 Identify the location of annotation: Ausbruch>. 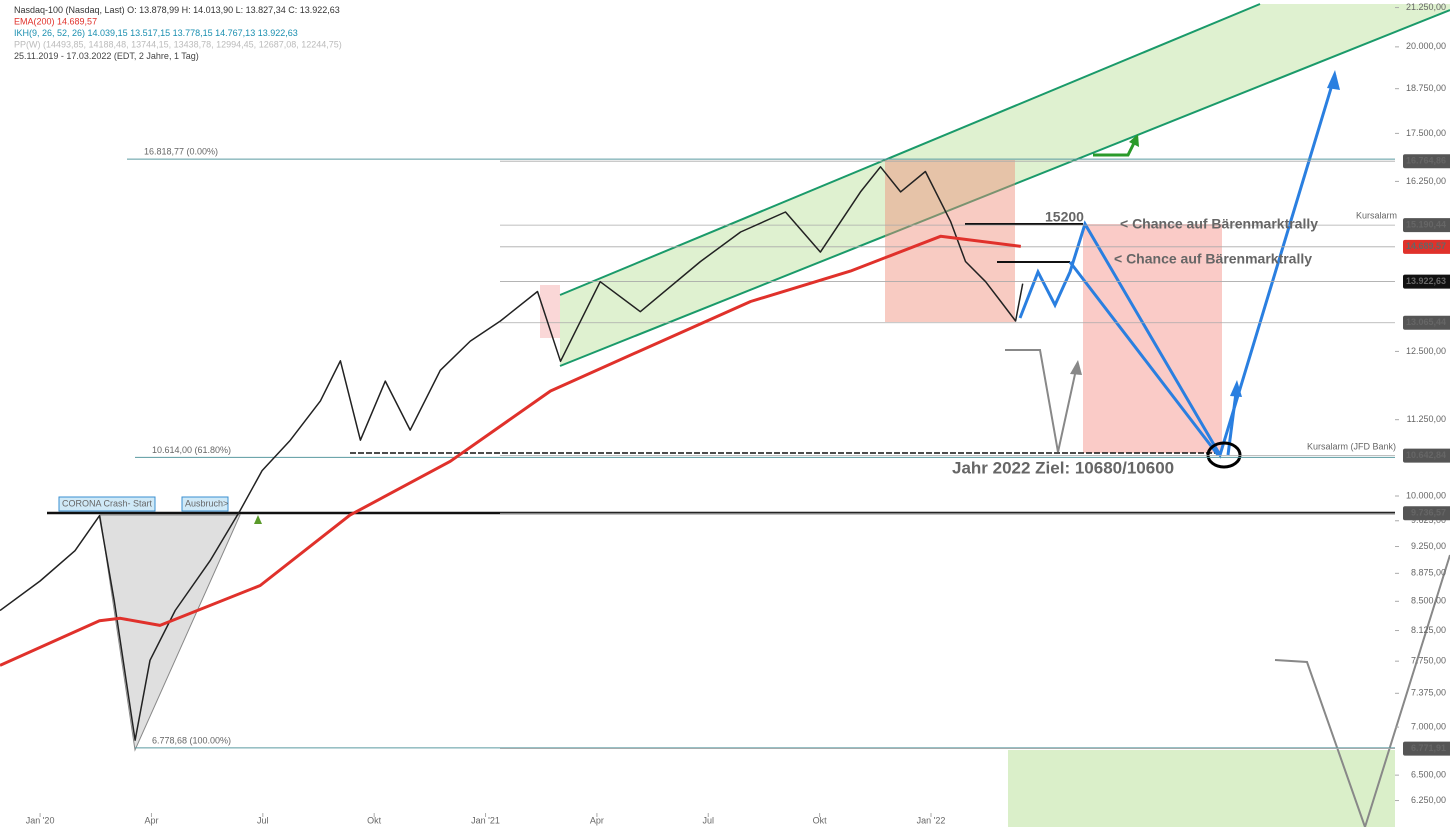
(206, 503).